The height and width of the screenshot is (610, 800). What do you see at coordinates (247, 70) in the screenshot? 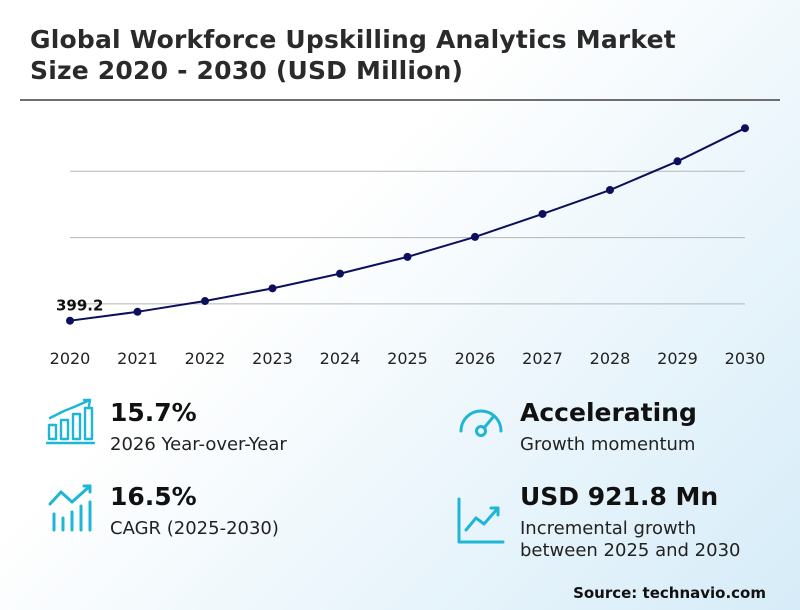
I see `chart-title-line2: Size 2020 - 2030 (USD Million)` at bounding box center [247, 70].